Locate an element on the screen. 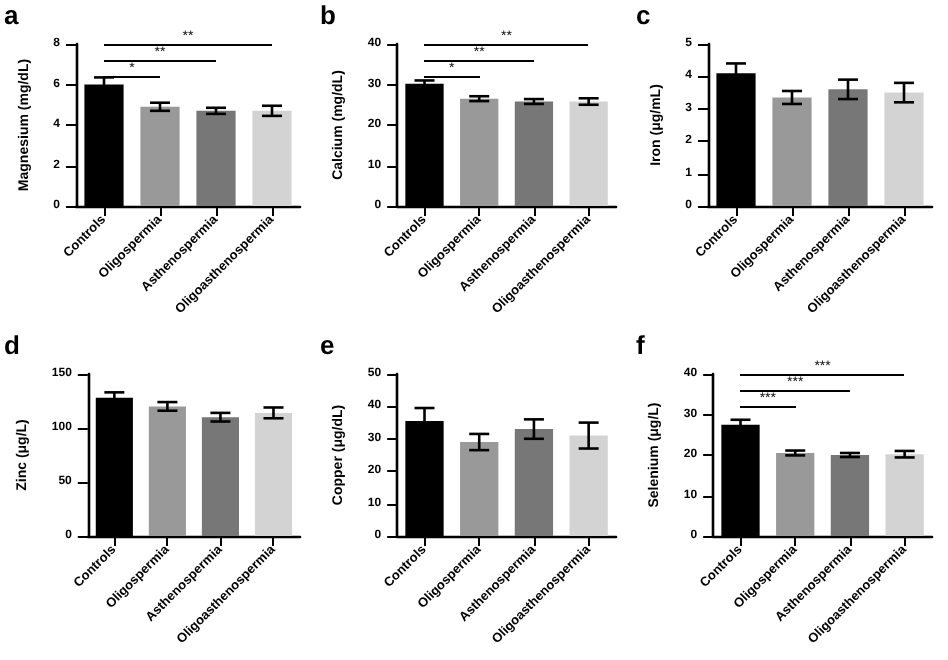  chart-title: e is located at coordinates (327, 345).